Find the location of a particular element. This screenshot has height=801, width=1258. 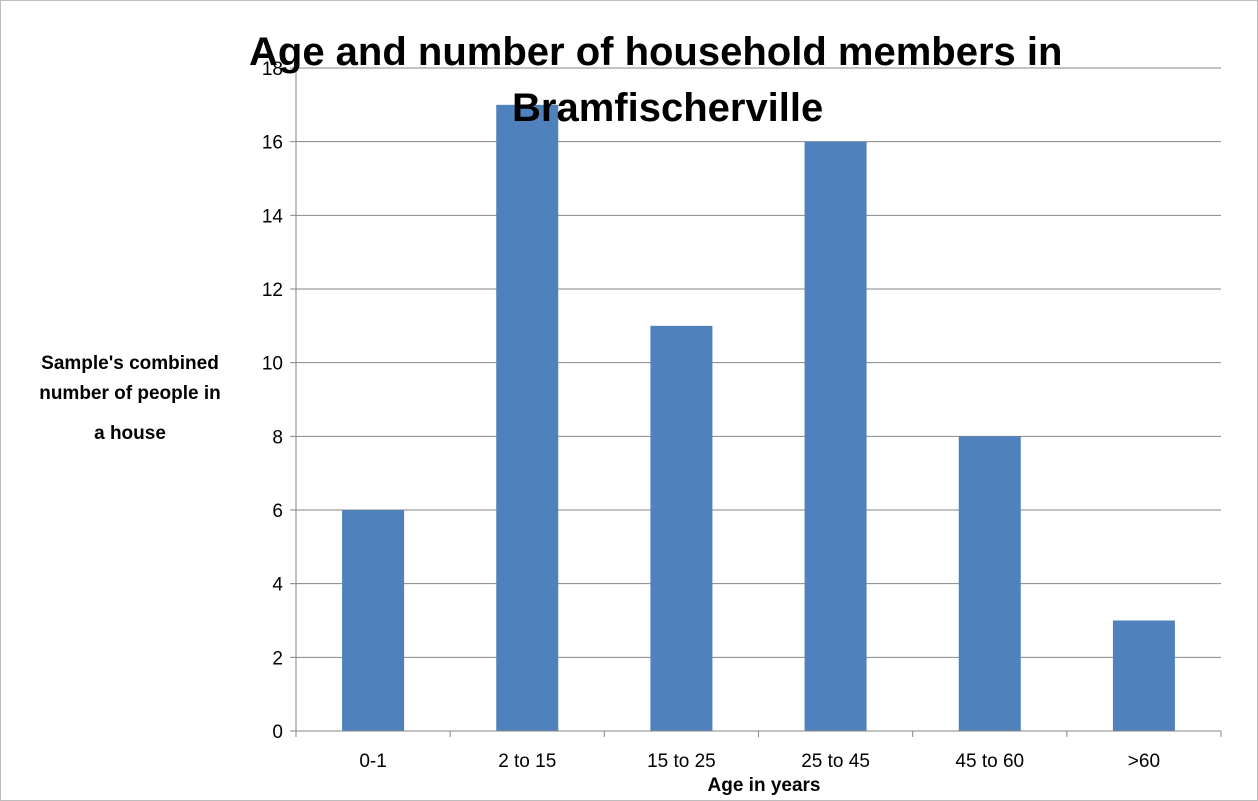

y-tick-labels: 0 2 4 6 8 10 12 14 16 18 is located at coordinates (273, 401).